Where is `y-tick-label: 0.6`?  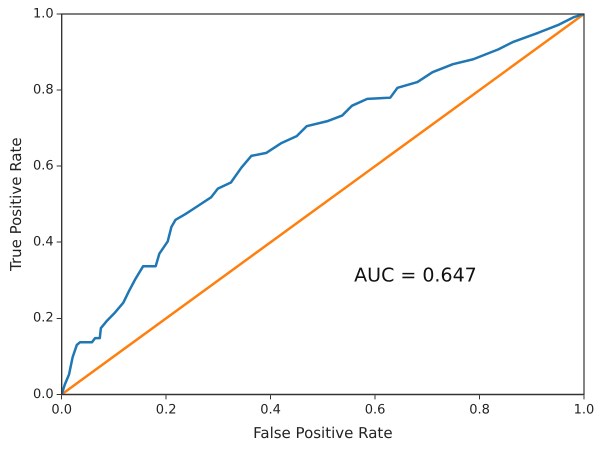 y-tick-label: 0.6 is located at coordinates (43, 166).